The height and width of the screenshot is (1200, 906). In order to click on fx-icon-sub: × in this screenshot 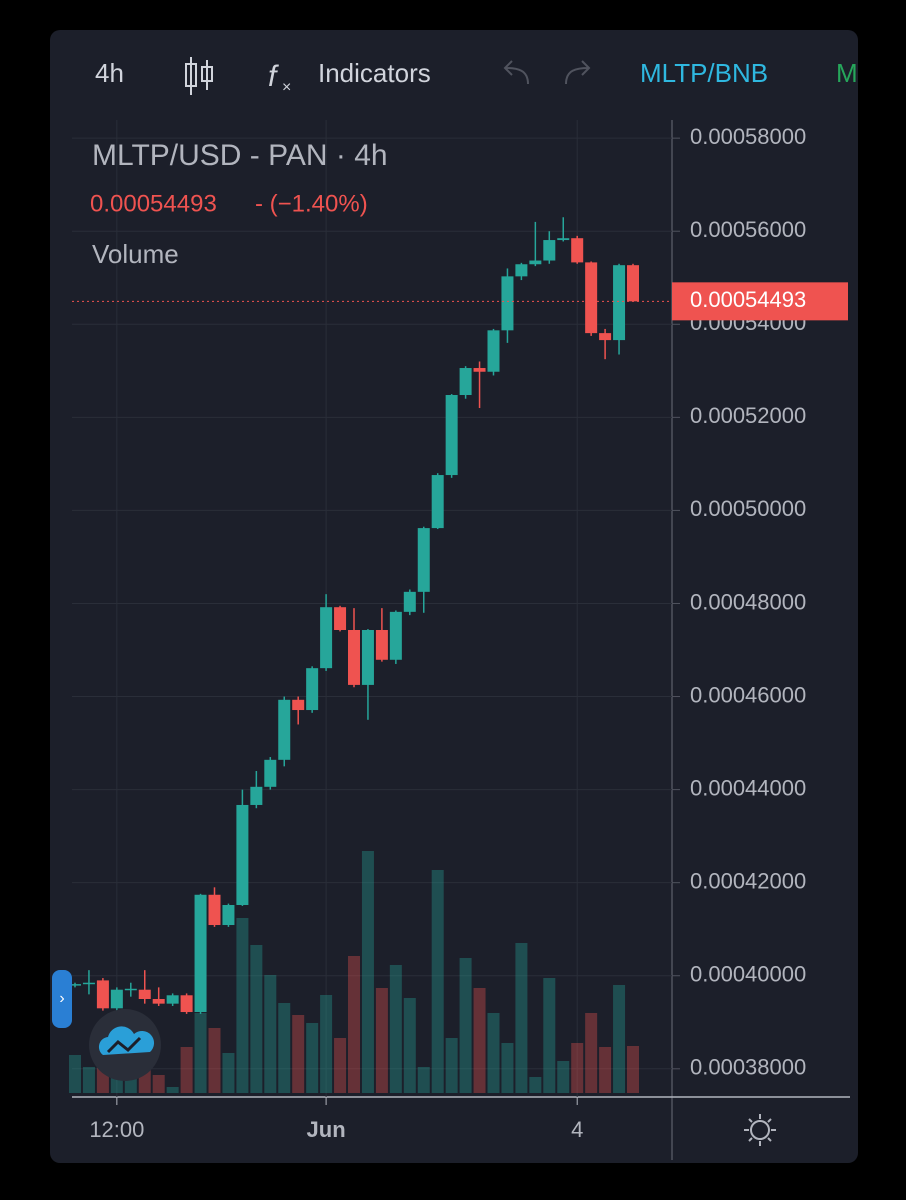, I will do `click(286, 87)`.